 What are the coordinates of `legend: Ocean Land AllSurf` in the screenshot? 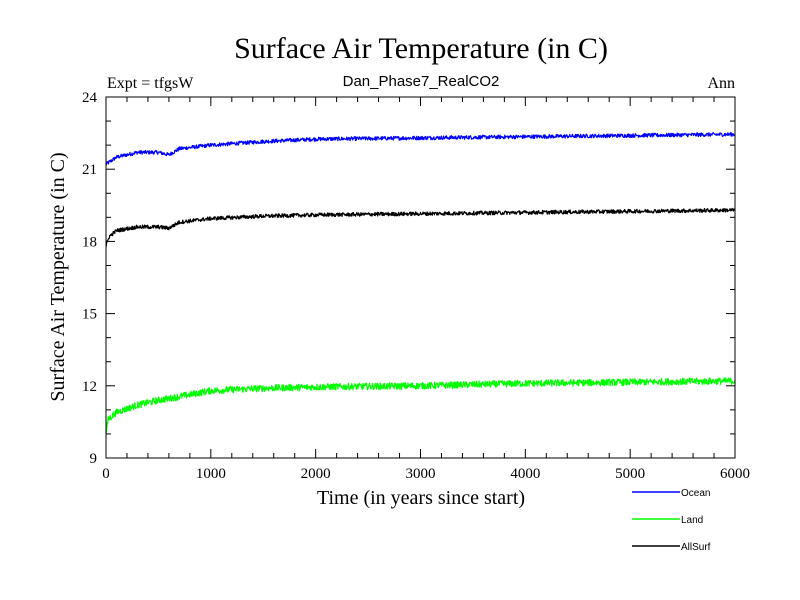 It's located at (671, 520).